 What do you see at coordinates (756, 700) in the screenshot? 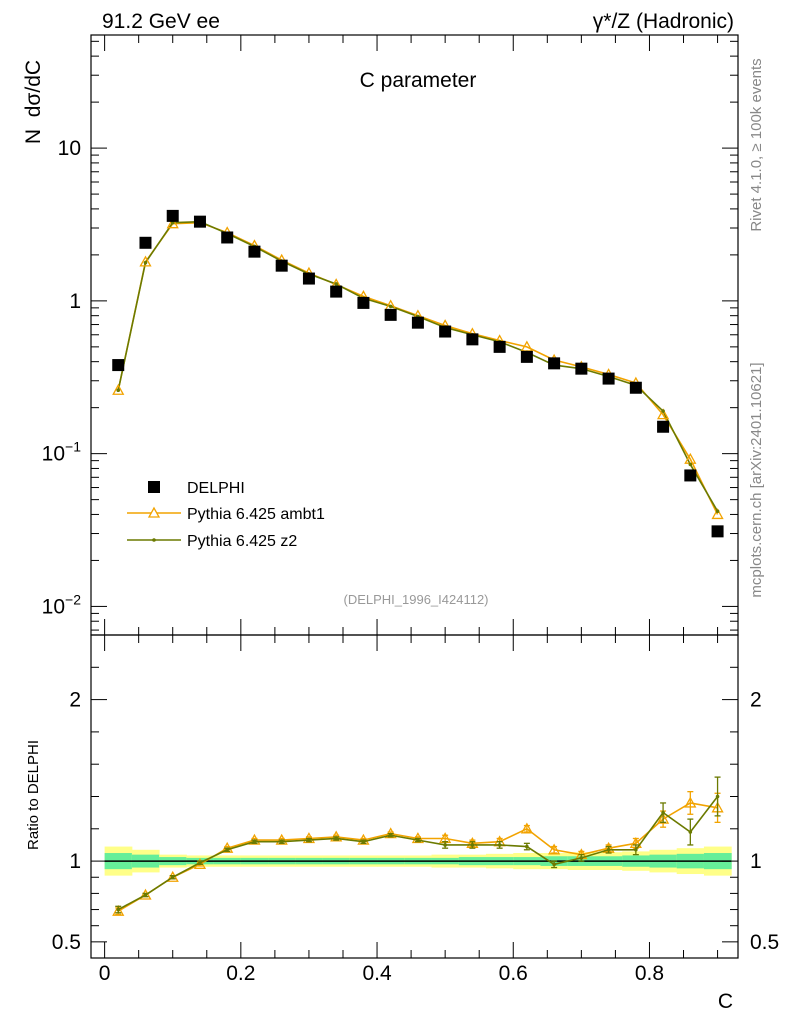
I see `ratio-ytick-label-right: 2` at bounding box center [756, 700].